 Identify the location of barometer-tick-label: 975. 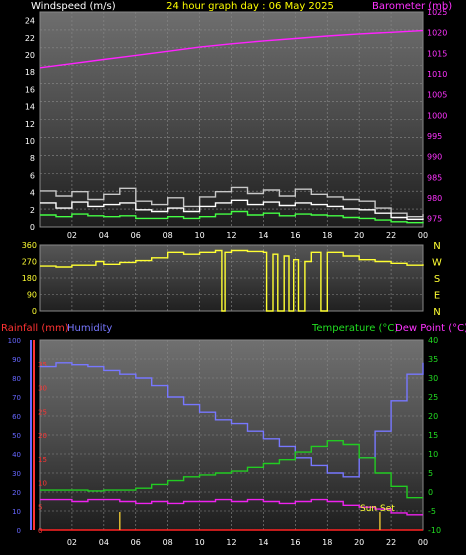
(434, 219).